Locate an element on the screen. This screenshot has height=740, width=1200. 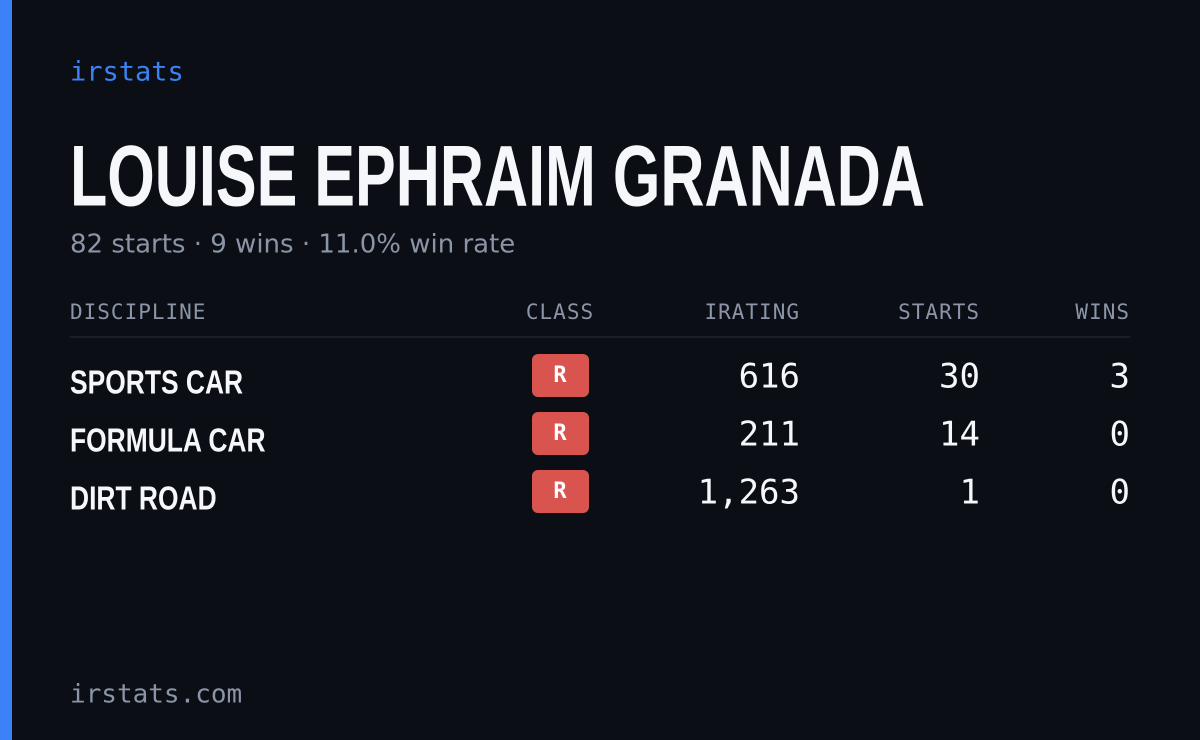
starts-value: 14 is located at coordinates (959, 435).